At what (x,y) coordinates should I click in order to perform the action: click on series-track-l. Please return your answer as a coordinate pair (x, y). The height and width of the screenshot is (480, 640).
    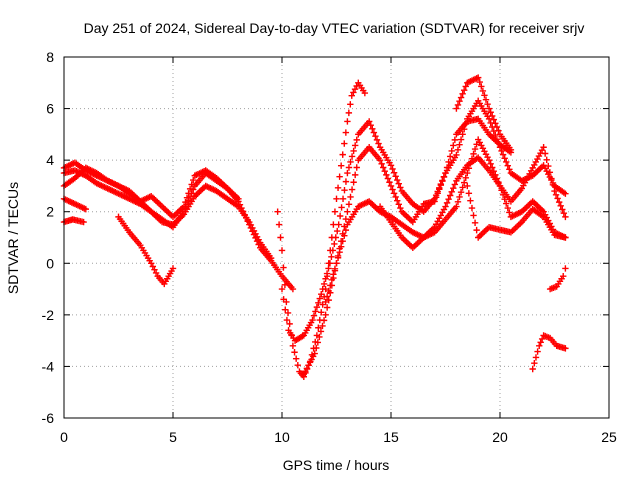
    Looking at the image, I should click on (516, 211).